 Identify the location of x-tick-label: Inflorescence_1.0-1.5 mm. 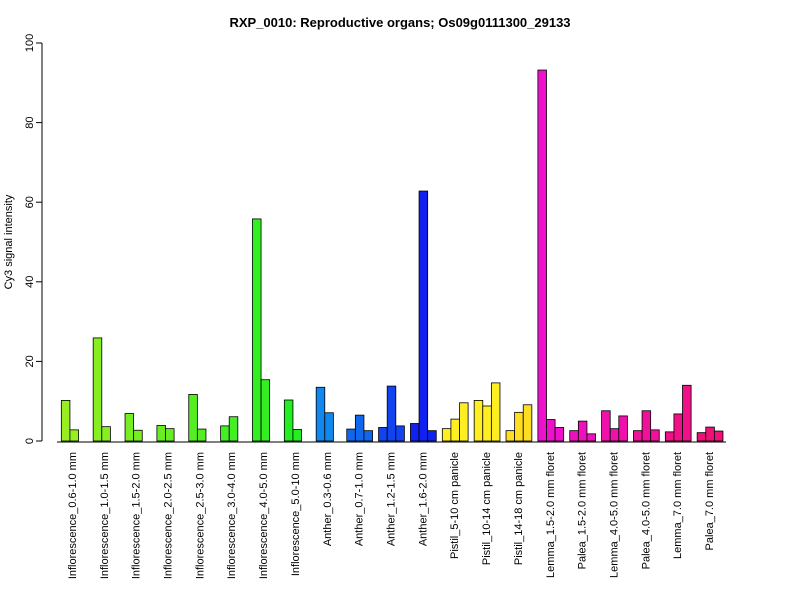
(105, 515).